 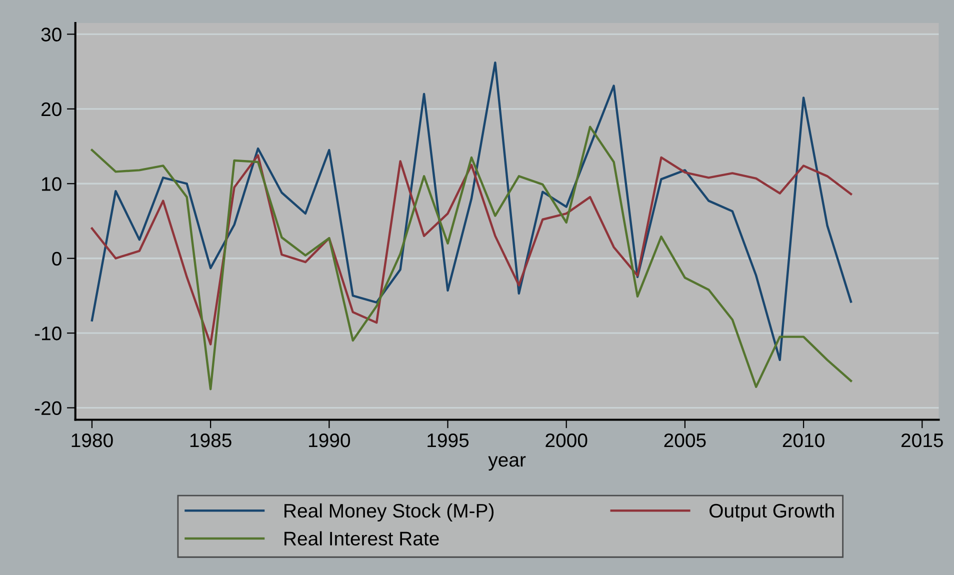 I want to click on legend-label: Real Interest Rate, so click(x=361, y=538).